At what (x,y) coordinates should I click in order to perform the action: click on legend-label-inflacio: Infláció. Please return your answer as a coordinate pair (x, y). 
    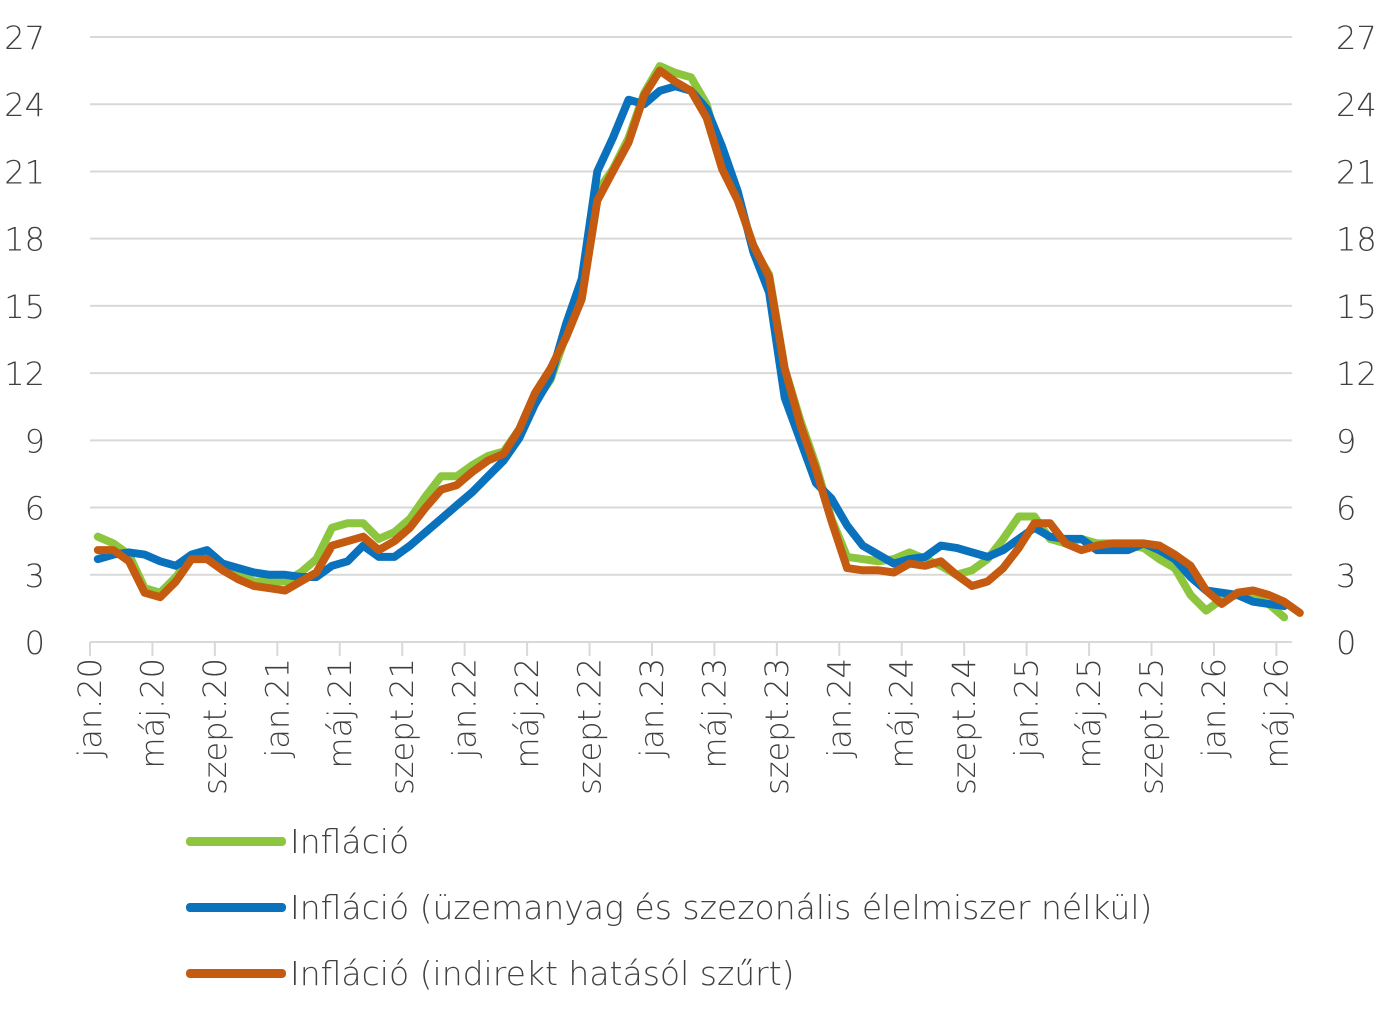
    Looking at the image, I should click on (350, 841).